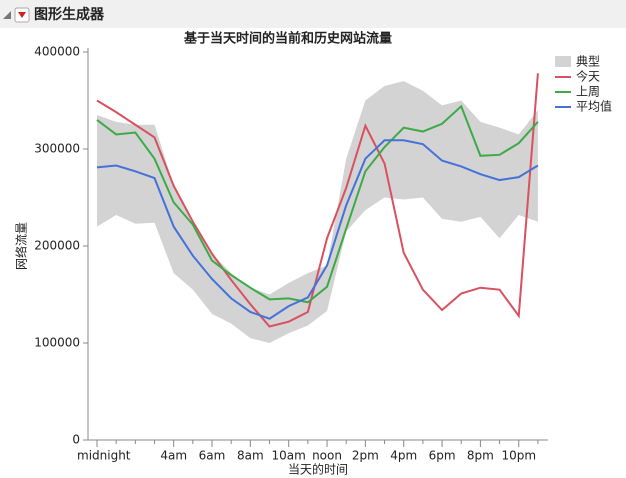  Describe the element at coordinates (287, 39) in the screenshot. I see `chart-title: 基于当天时间的当前和历史网站流量` at that location.